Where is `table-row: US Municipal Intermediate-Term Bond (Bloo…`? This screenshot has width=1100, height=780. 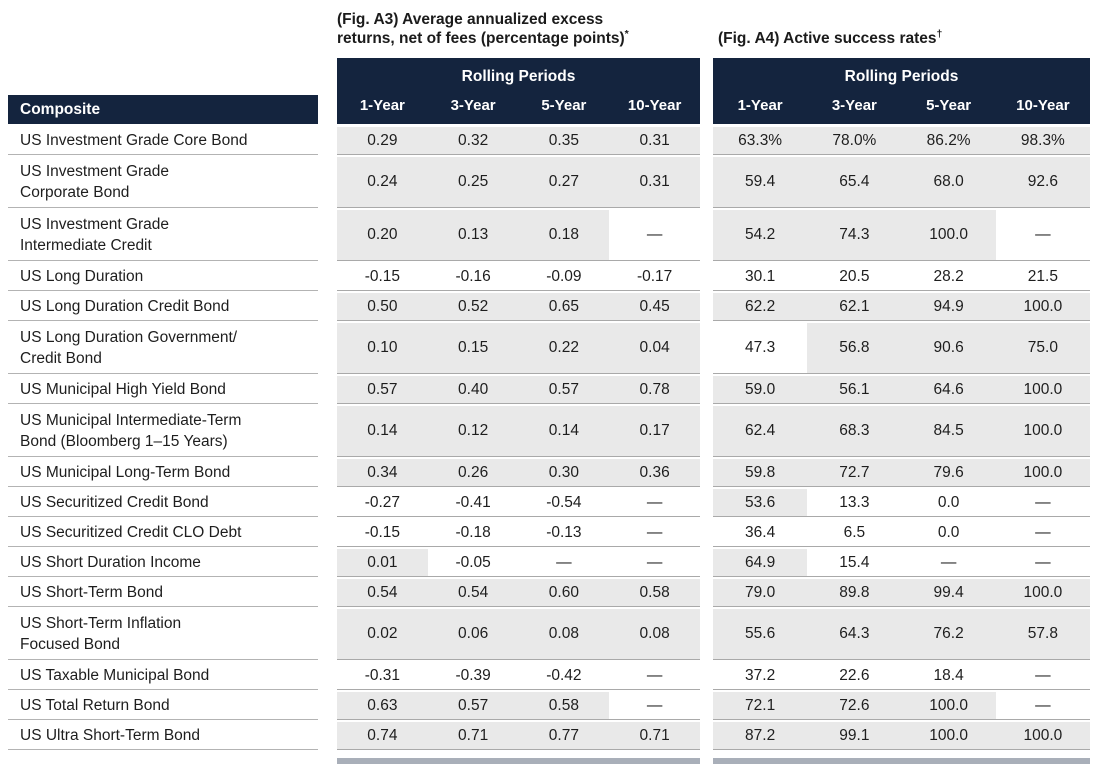
table-row: US Municipal Intermediate-Term Bond (Bloo… is located at coordinates (554, 431).